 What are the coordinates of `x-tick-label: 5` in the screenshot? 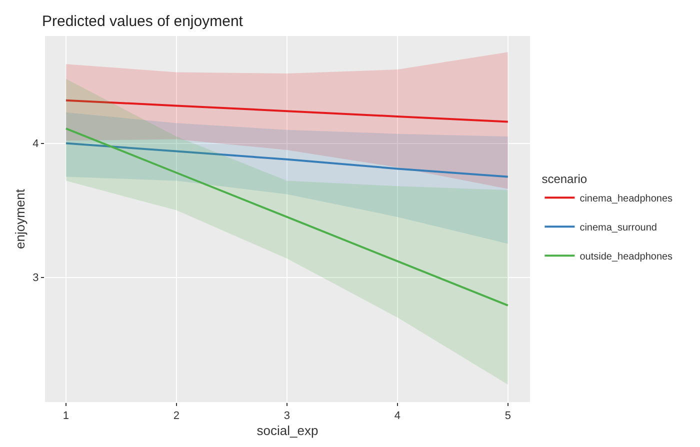 It's located at (507, 416).